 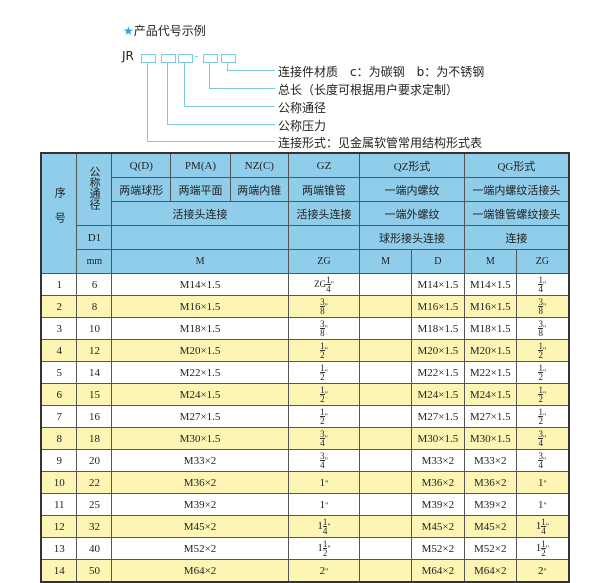 What do you see at coordinates (437, 261) in the screenshot?
I see `header-cell: D` at bounding box center [437, 261].